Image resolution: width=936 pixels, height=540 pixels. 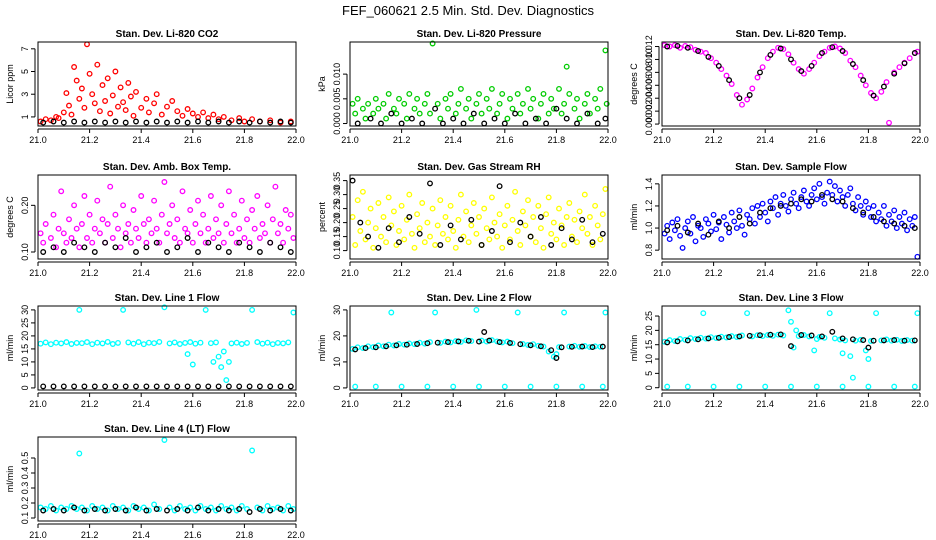 What do you see at coordinates (479, 298) in the screenshot?
I see `panel-title: Stan. Dev. Line 2 Flow` at bounding box center [479, 298].